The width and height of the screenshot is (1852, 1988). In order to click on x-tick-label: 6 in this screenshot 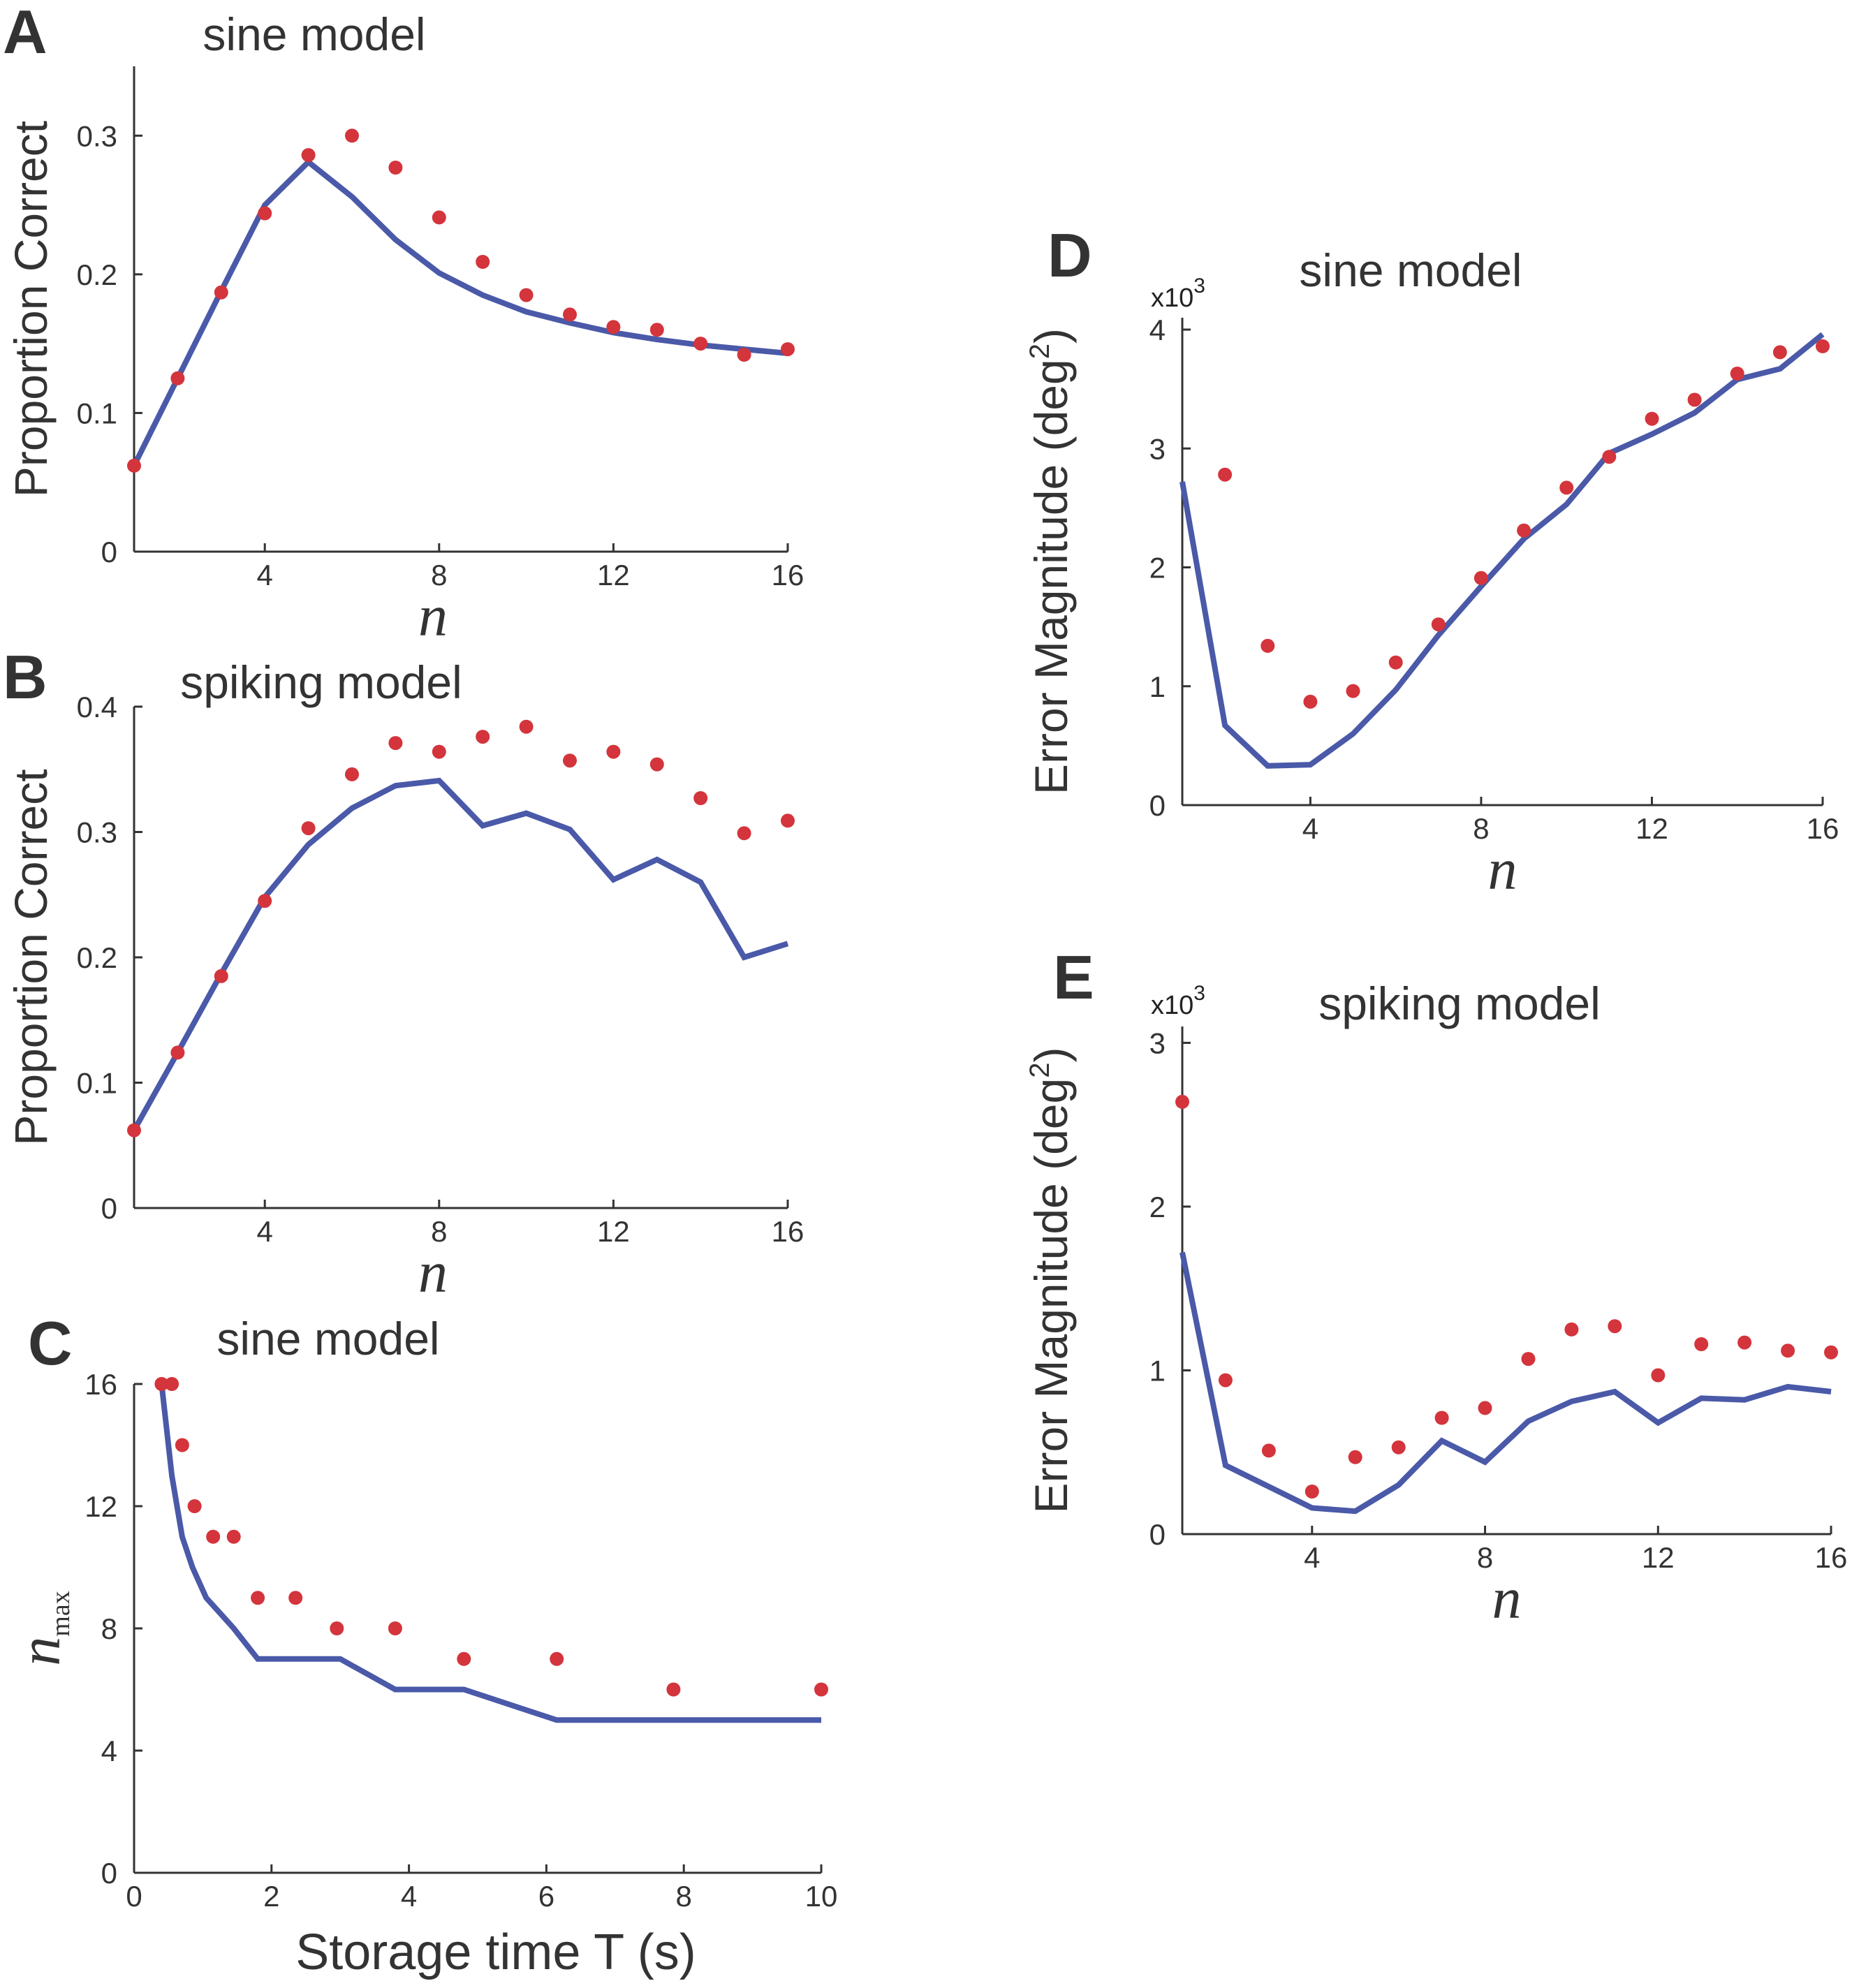, I will do `click(546, 1896)`.